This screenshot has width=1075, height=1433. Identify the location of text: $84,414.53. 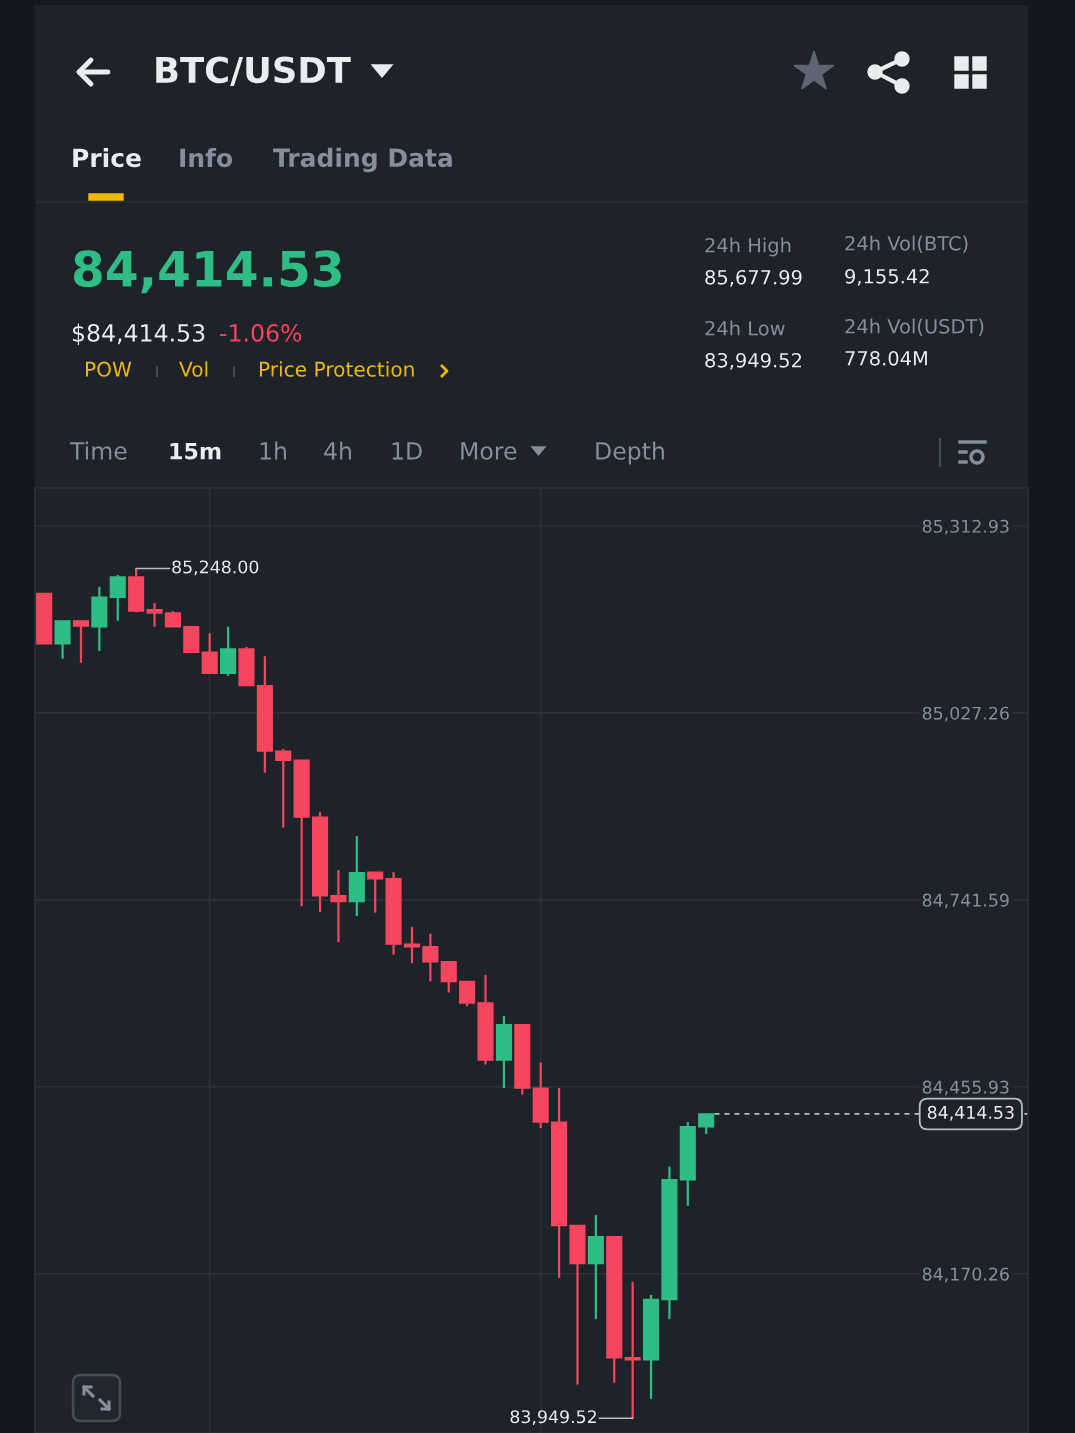
(138, 334).